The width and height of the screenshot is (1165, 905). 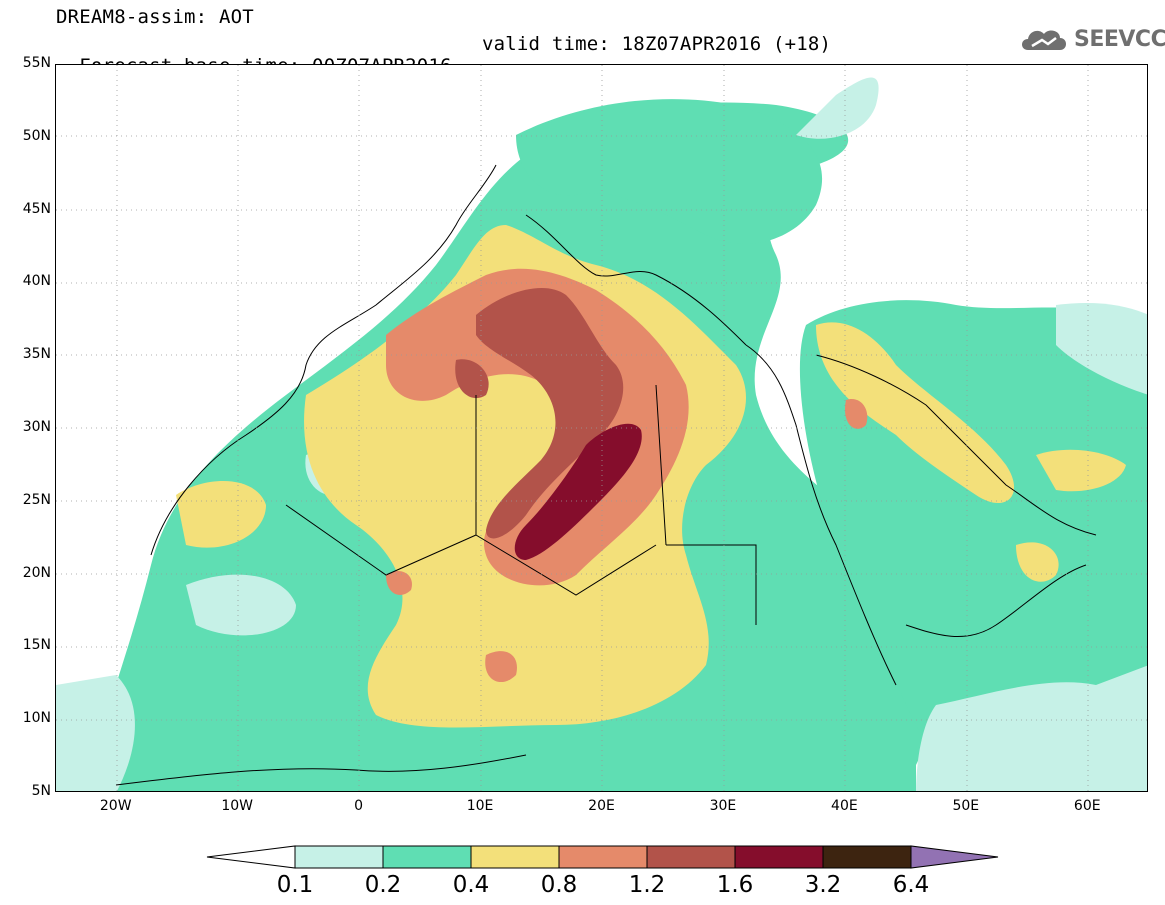 I want to click on lon-label: 10W, so click(x=237, y=806).